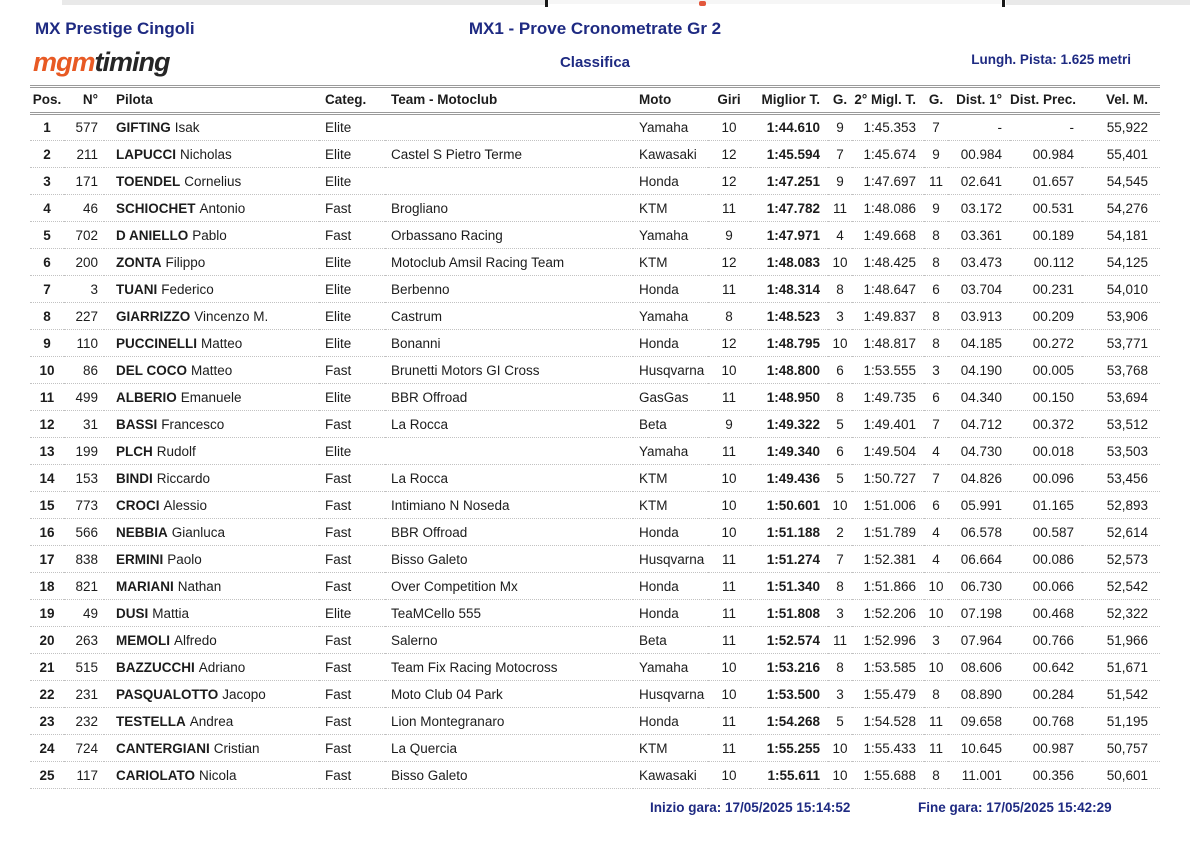 The height and width of the screenshot is (860, 1190). What do you see at coordinates (47, 127) in the screenshot?
I see `cell-position: 1` at bounding box center [47, 127].